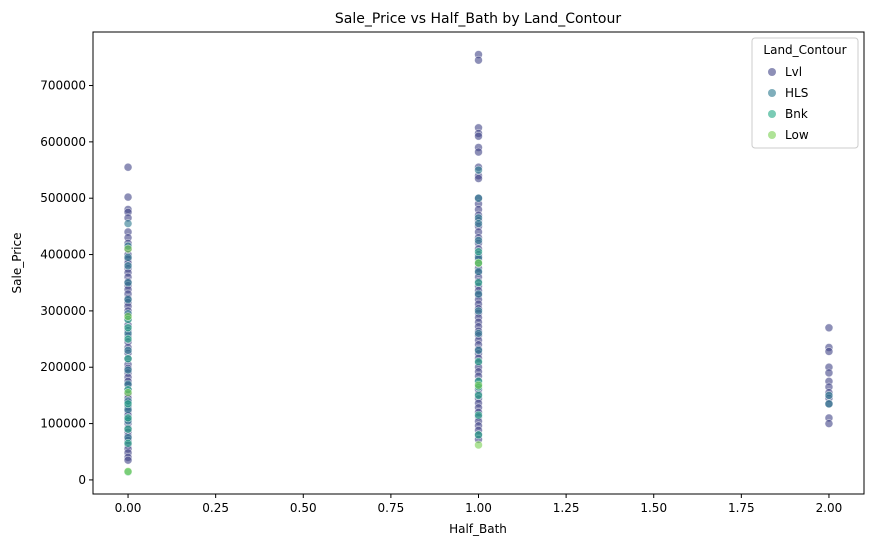  What do you see at coordinates (796, 114) in the screenshot?
I see `legend-label: Bnk` at bounding box center [796, 114].